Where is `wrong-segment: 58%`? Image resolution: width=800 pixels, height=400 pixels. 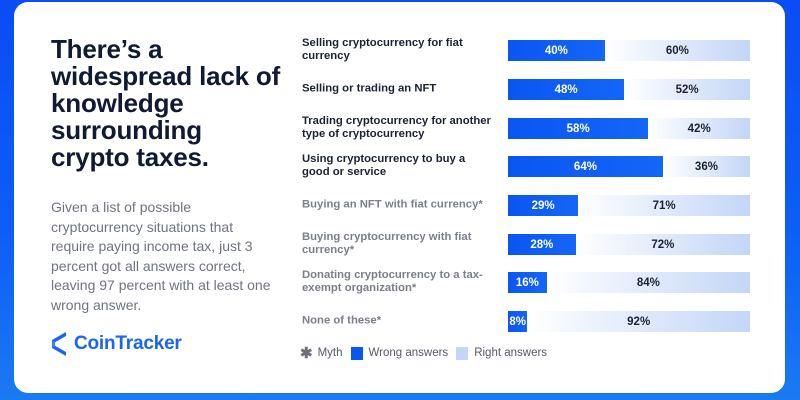 wrong-segment: 58% is located at coordinates (578, 128).